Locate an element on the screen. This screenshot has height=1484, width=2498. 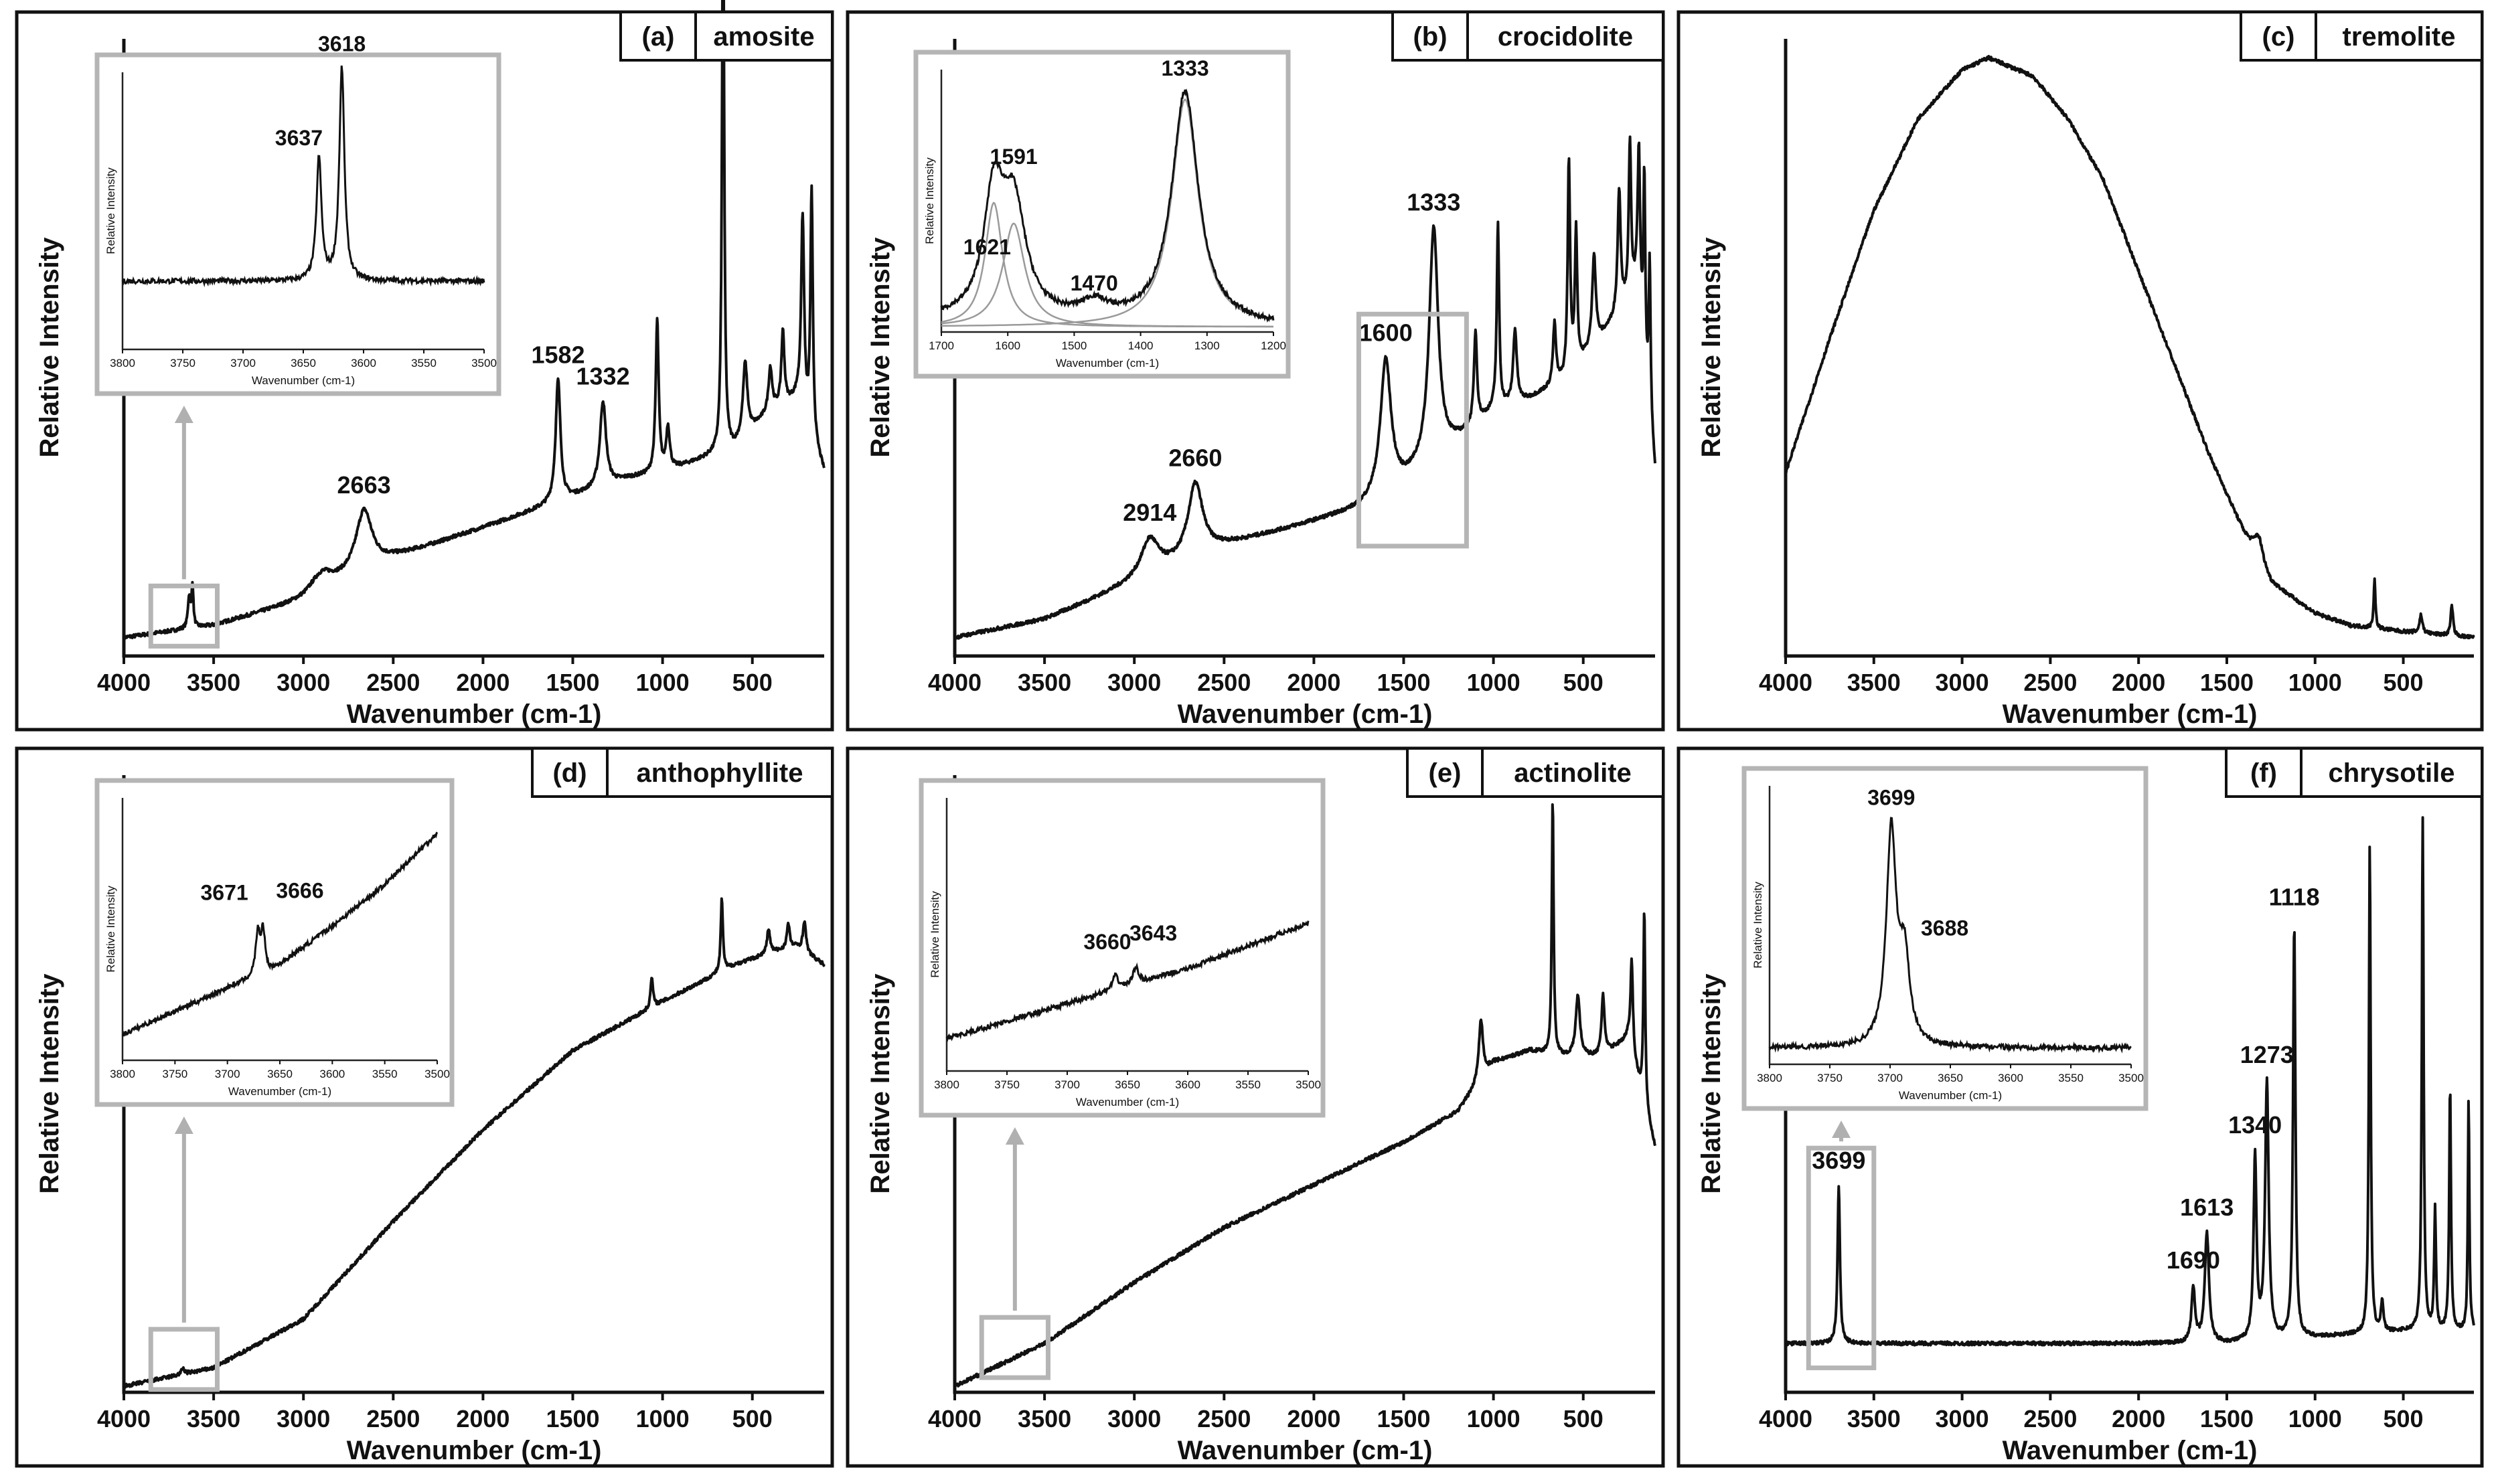
inset-peak-label: 1591 is located at coordinates (1014, 157).